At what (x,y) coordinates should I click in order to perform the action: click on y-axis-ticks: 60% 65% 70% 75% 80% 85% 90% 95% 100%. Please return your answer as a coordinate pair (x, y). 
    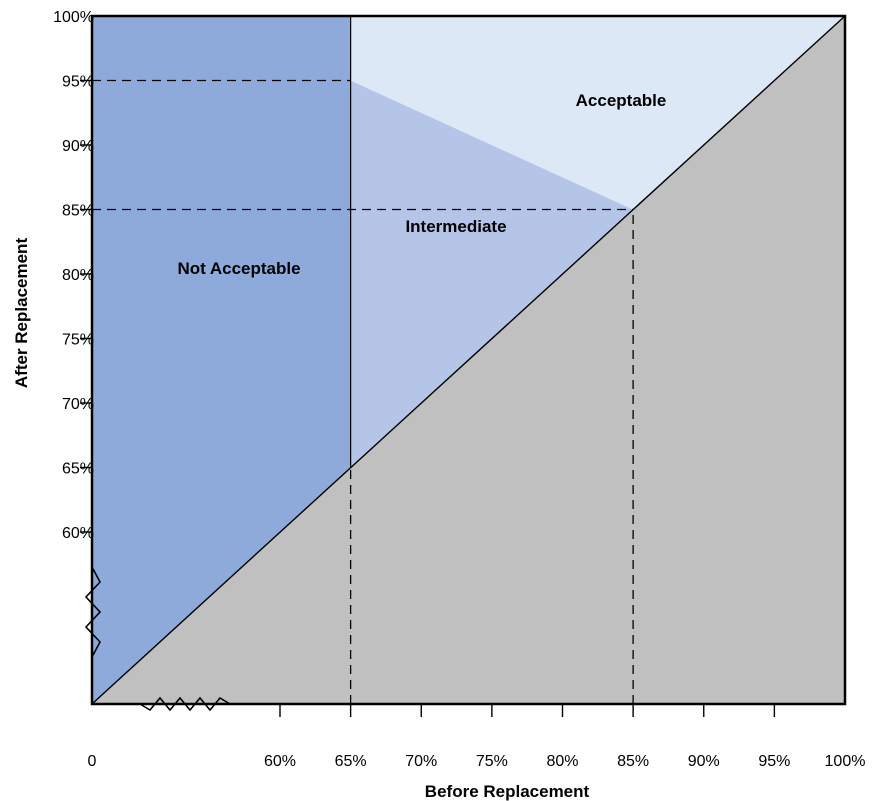
    Looking at the image, I should click on (73, 275).